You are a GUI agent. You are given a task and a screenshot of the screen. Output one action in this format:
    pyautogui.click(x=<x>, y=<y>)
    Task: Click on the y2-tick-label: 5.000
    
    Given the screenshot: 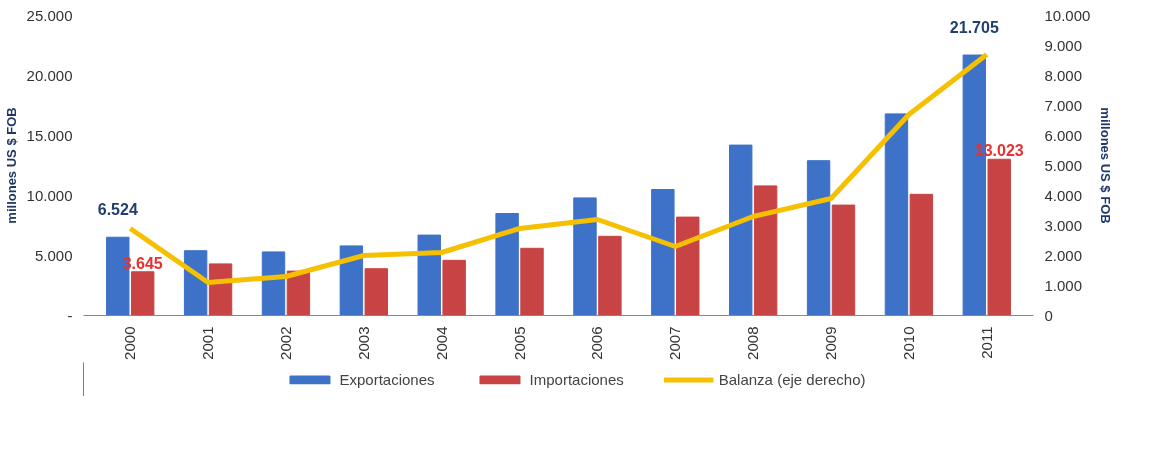 What is the action you would take?
    pyautogui.click(x=1063, y=165)
    